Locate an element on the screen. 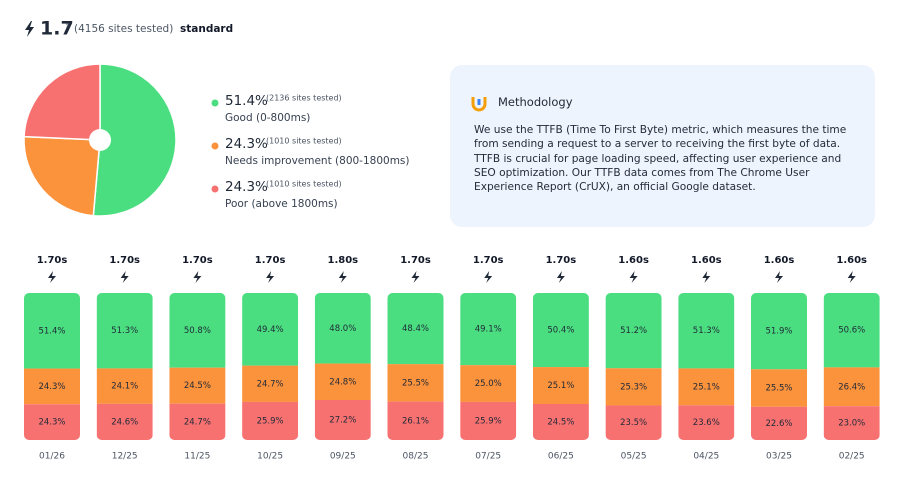 The height and width of the screenshot is (477, 900). segment-label: 48.4% is located at coordinates (415, 329).